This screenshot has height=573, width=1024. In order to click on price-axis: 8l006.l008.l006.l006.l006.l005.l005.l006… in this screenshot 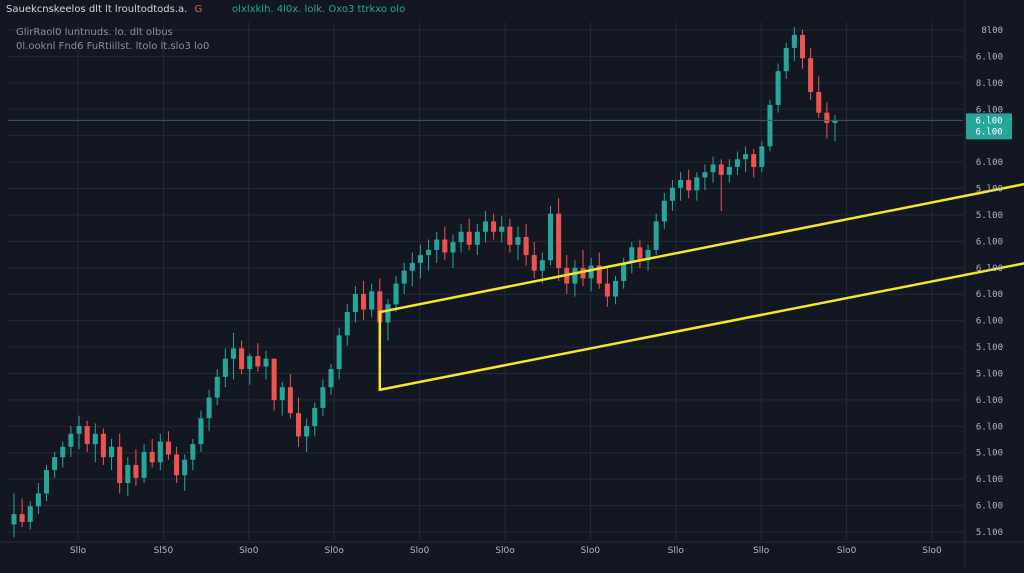, I will do `click(989, 282)`.